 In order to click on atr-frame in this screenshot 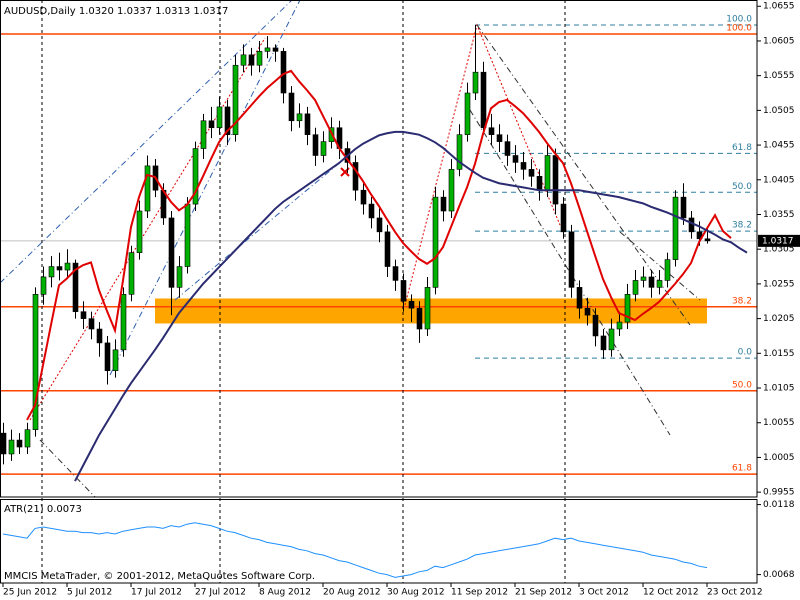, I will do `click(379, 541)`.